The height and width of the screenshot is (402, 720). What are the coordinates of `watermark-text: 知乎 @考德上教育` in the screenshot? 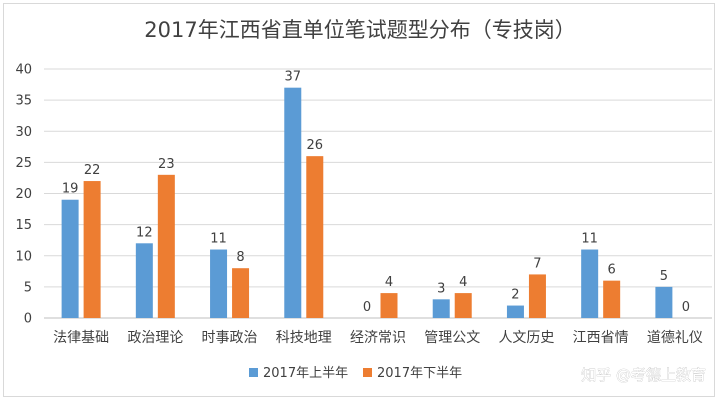 It's located at (643, 375).